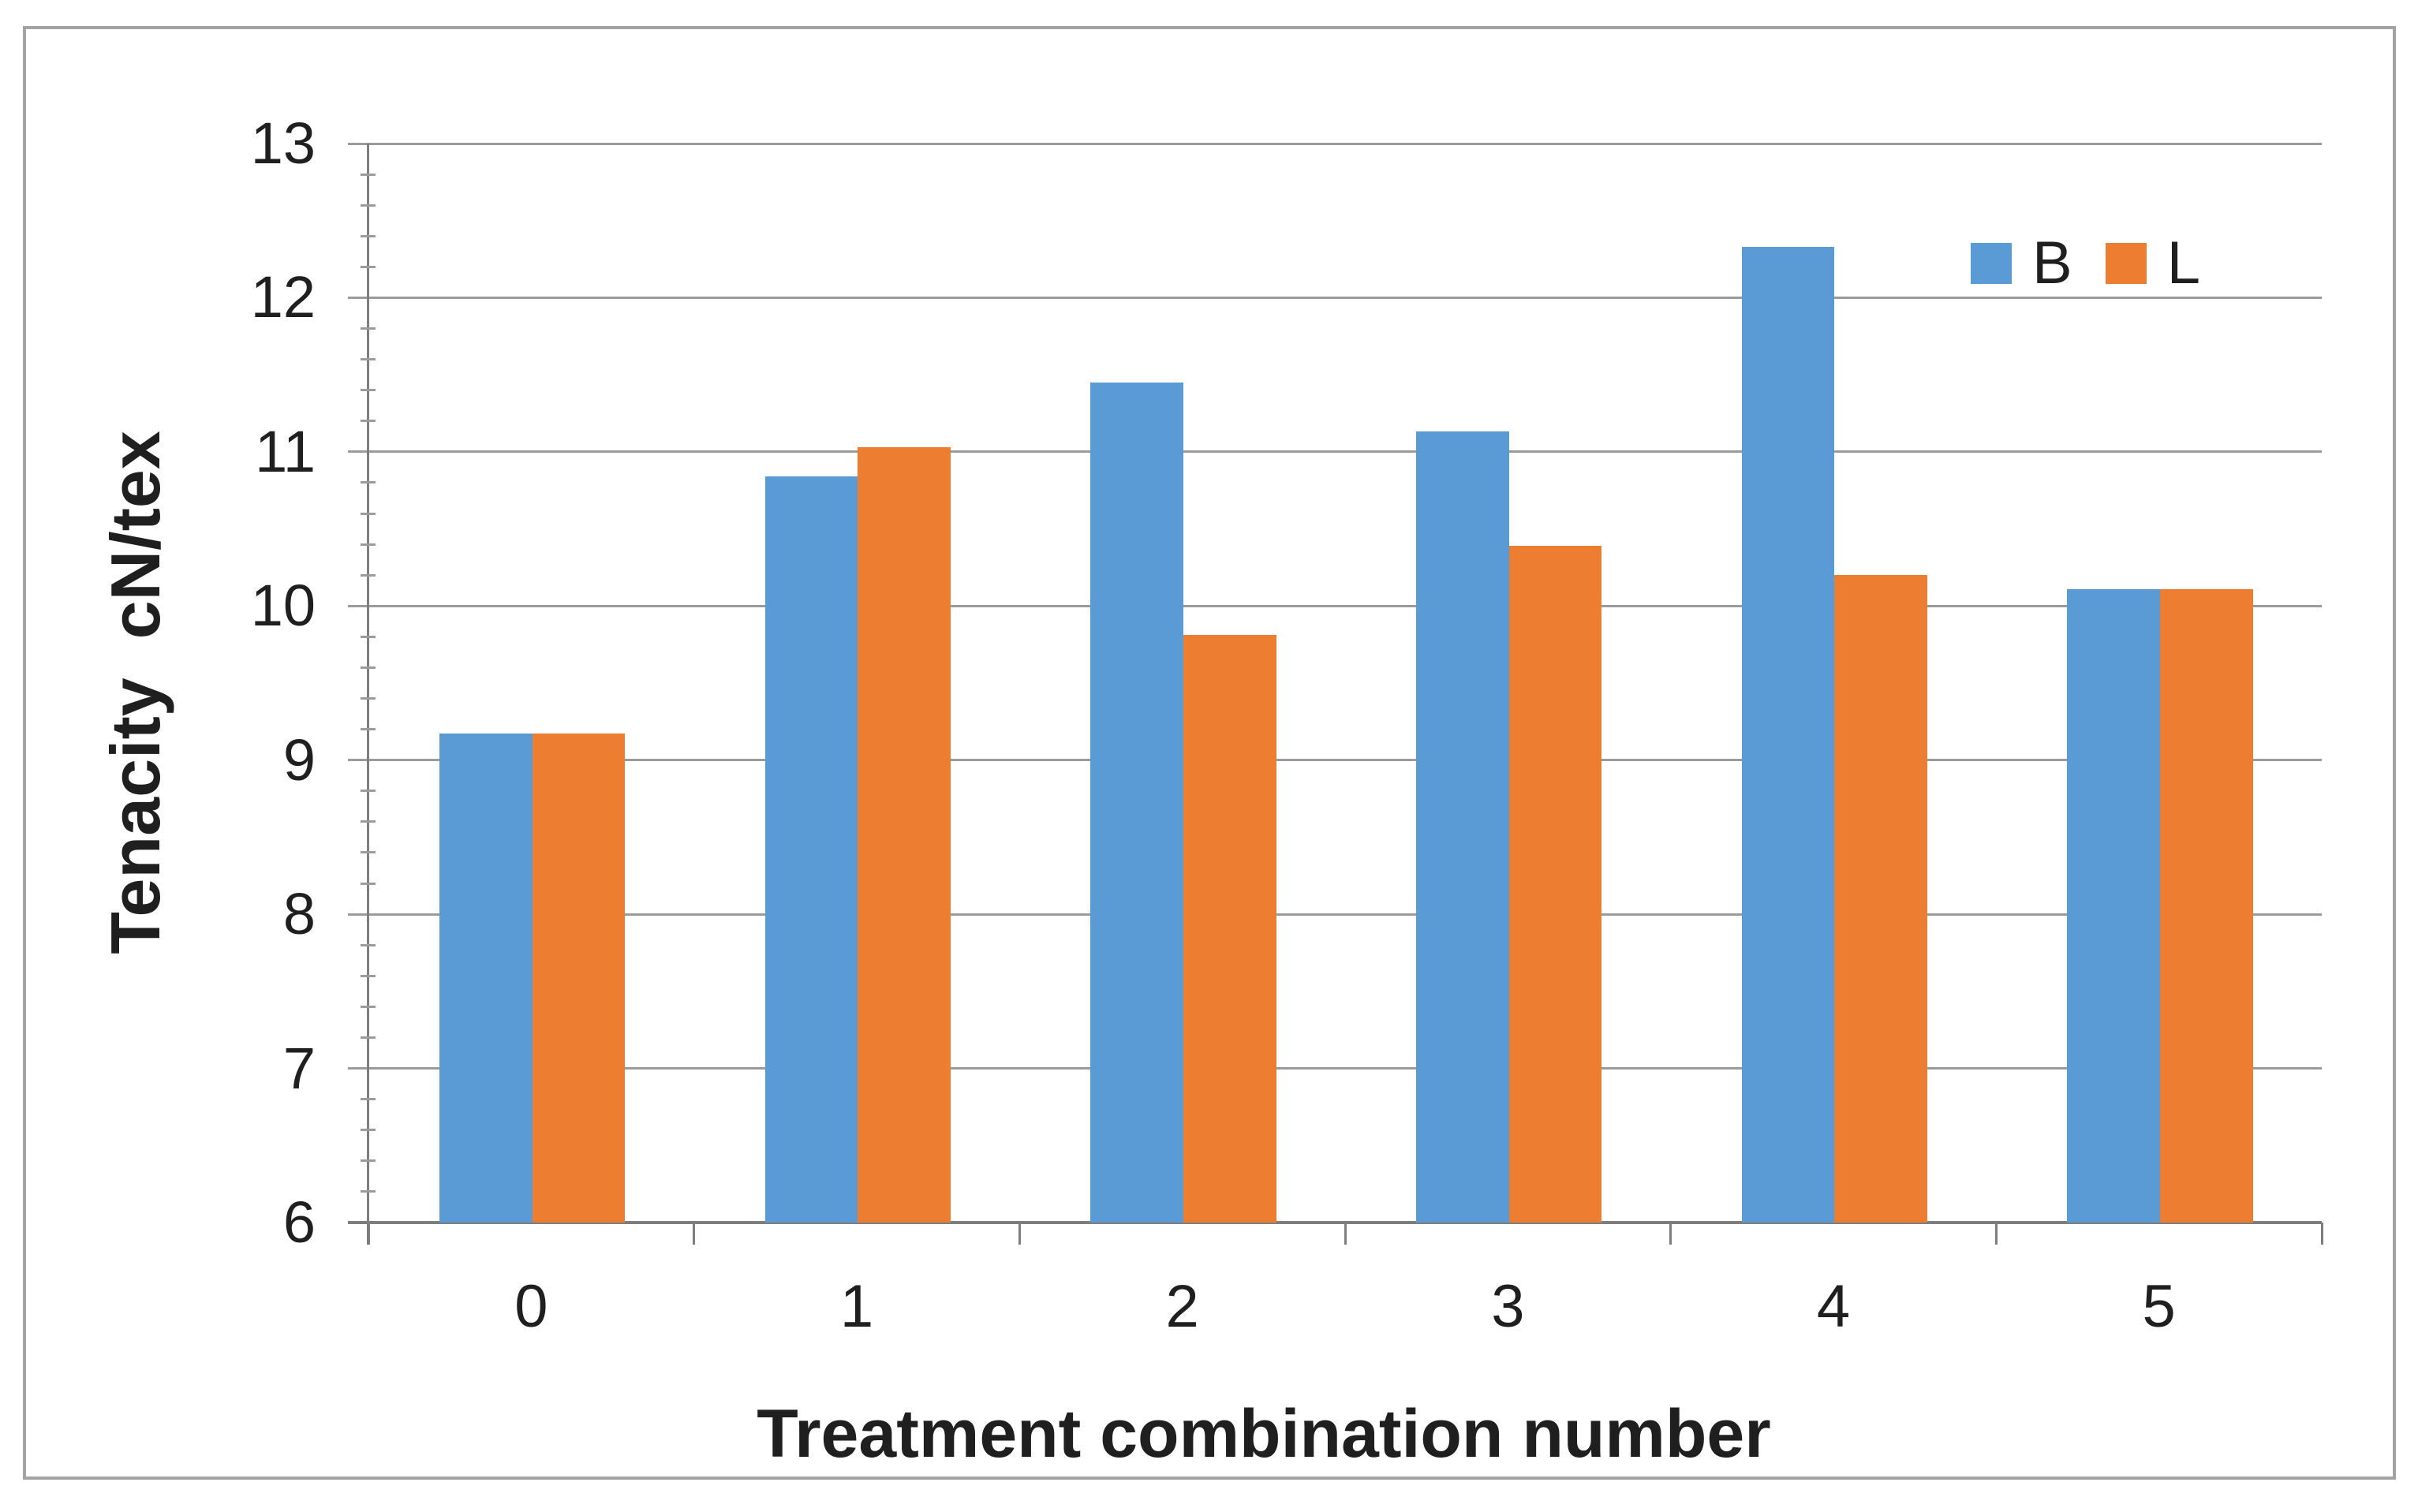 This screenshot has height=1512, width=2433. What do you see at coordinates (1833, 1306) in the screenshot?
I see `x-tick-label: 4` at bounding box center [1833, 1306].